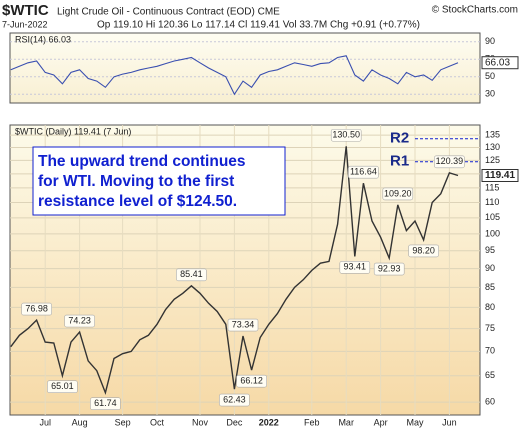 The height and width of the screenshot is (429, 520). I want to click on y-tick-label: 125, so click(492, 160).